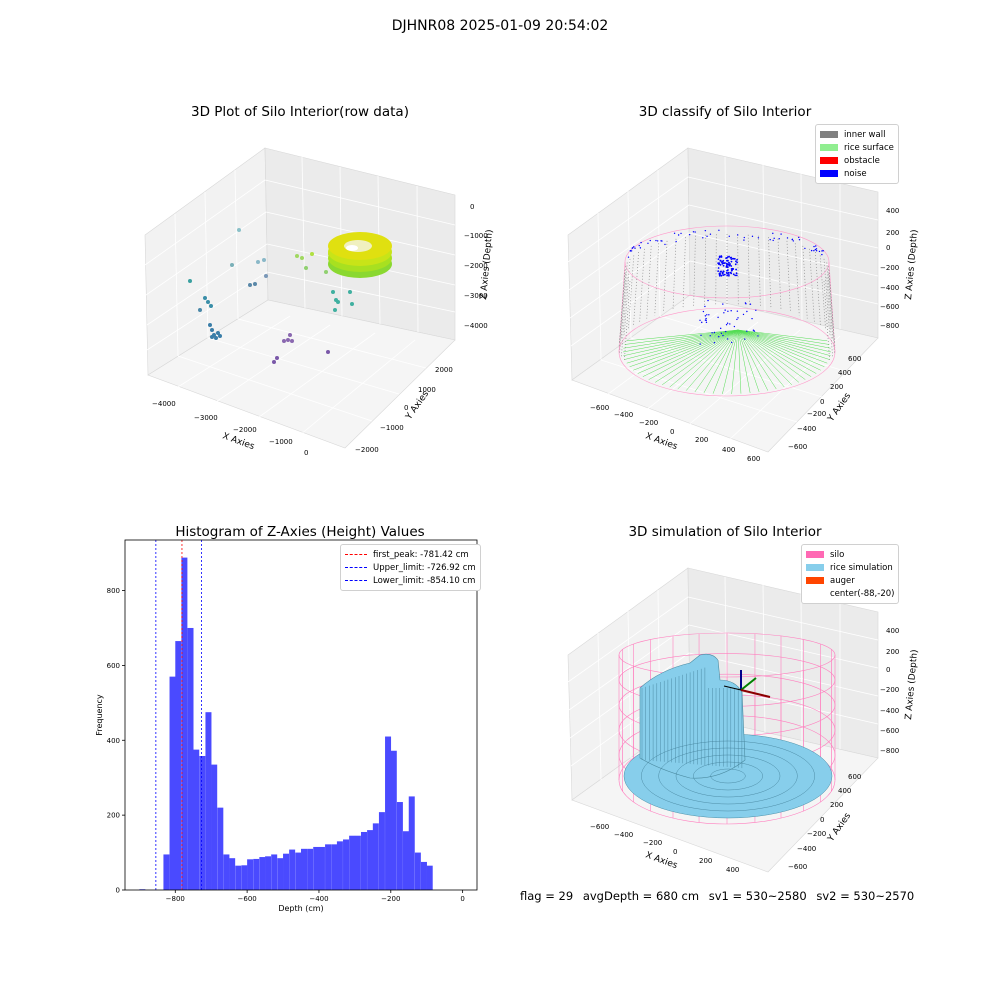  What do you see at coordinates (889, 326) in the screenshot?
I see `classify-ztick: −800` at bounding box center [889, 326].